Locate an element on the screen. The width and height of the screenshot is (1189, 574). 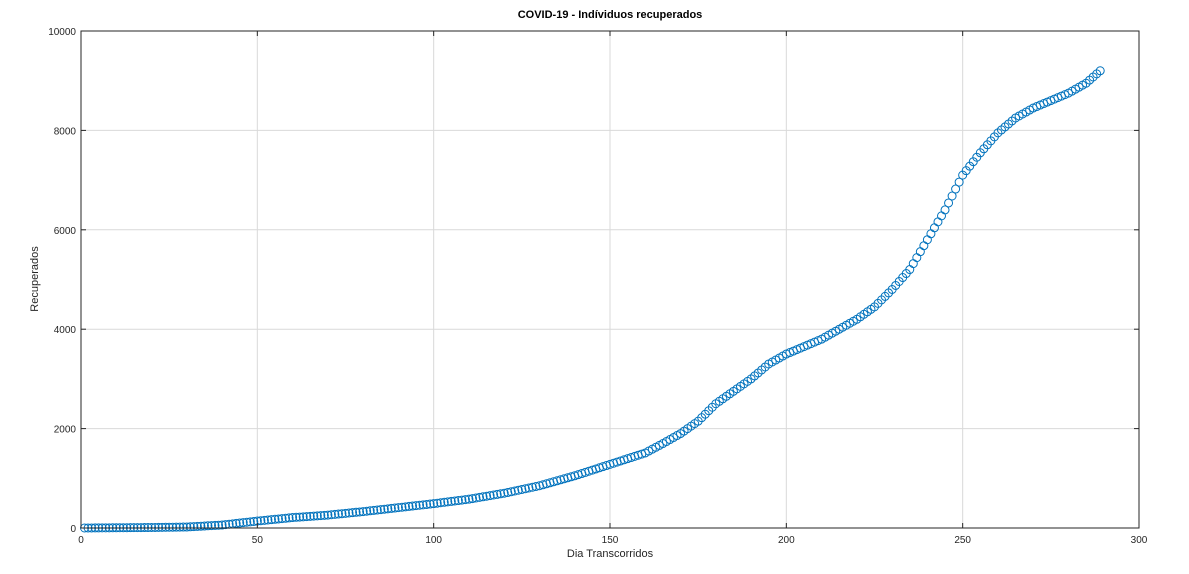
y-tick-label: 0 is located at coordinates (73, 529).